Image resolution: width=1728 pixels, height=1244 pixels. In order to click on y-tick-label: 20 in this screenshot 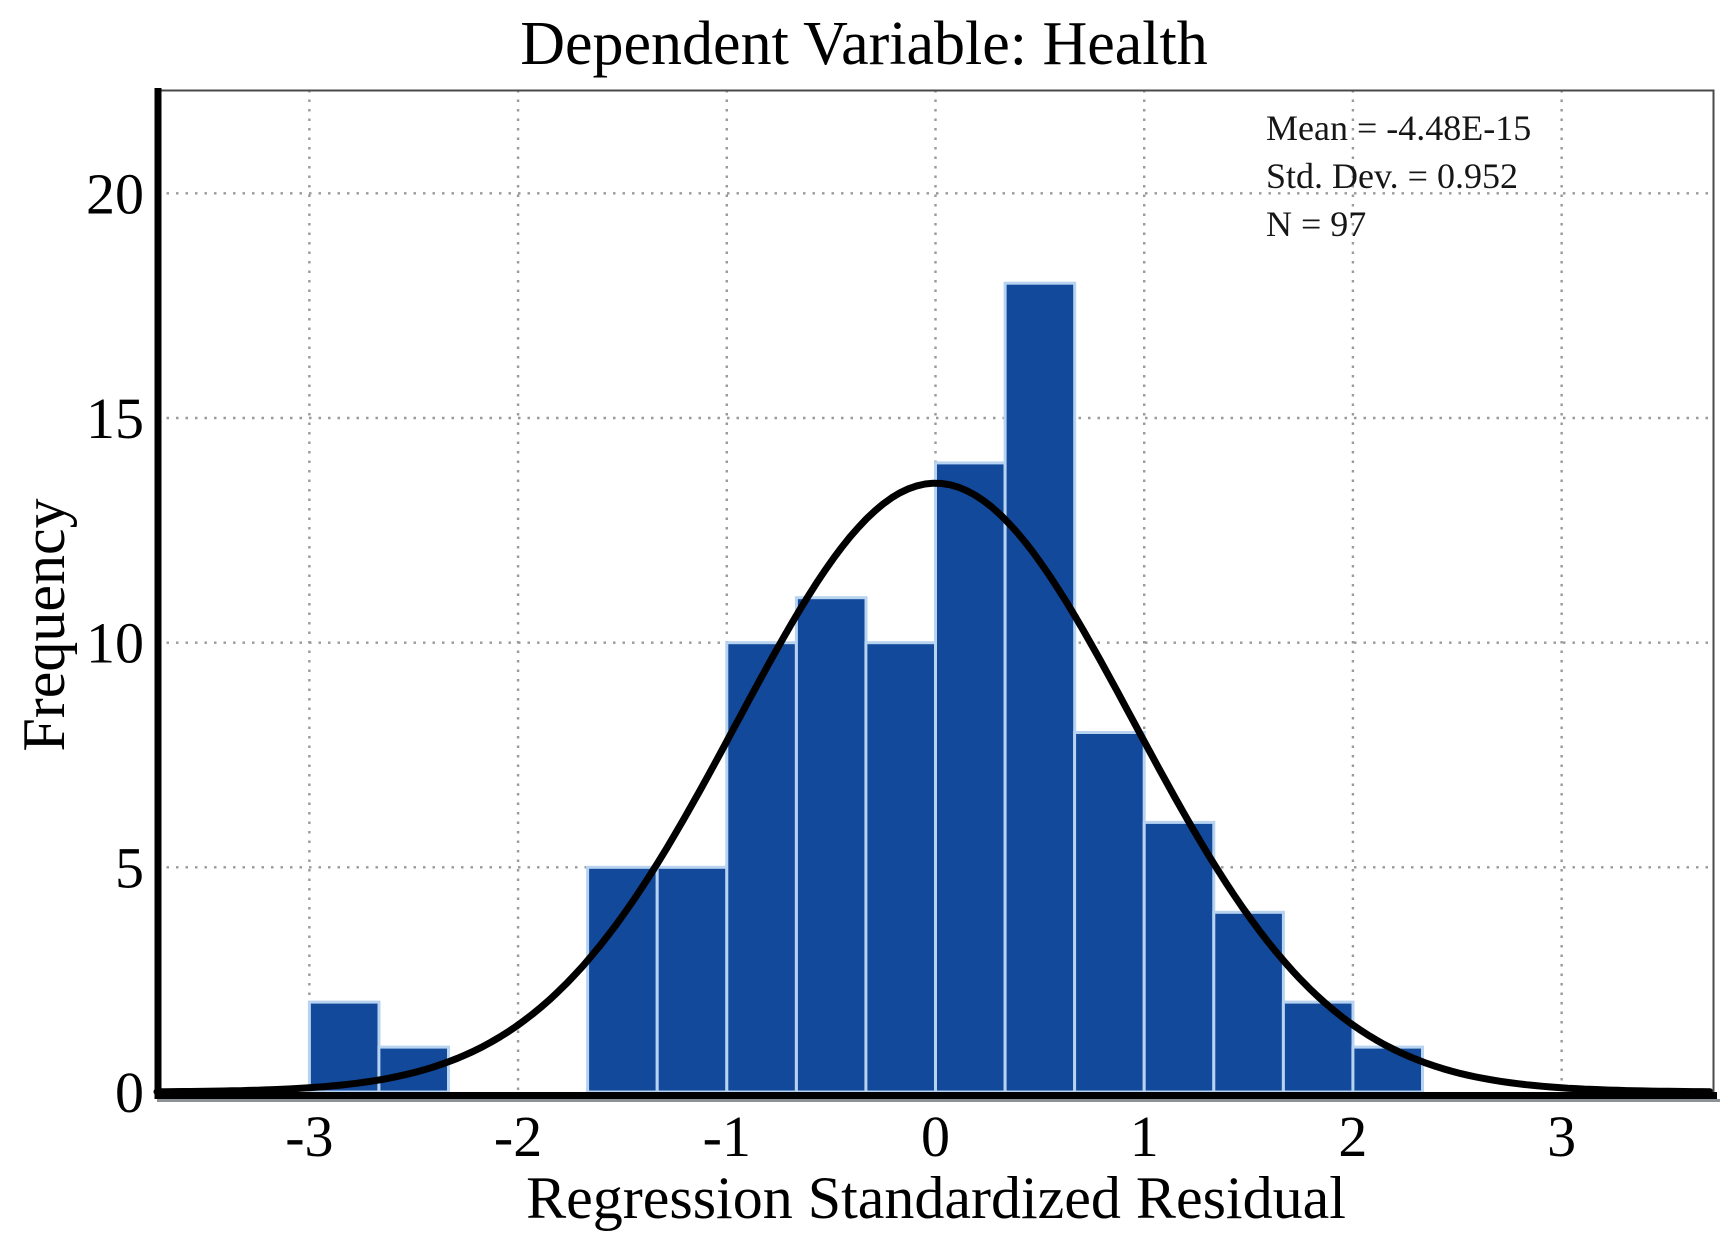, I will do `click(115, 193)`.